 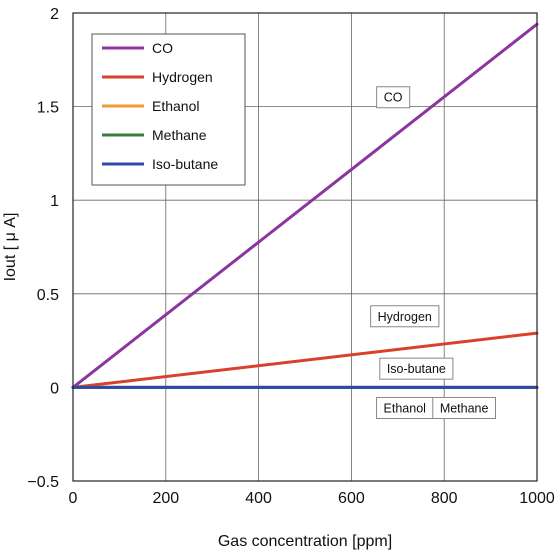 I want to click on annotation-text: CO, so click(x=393, y=98).